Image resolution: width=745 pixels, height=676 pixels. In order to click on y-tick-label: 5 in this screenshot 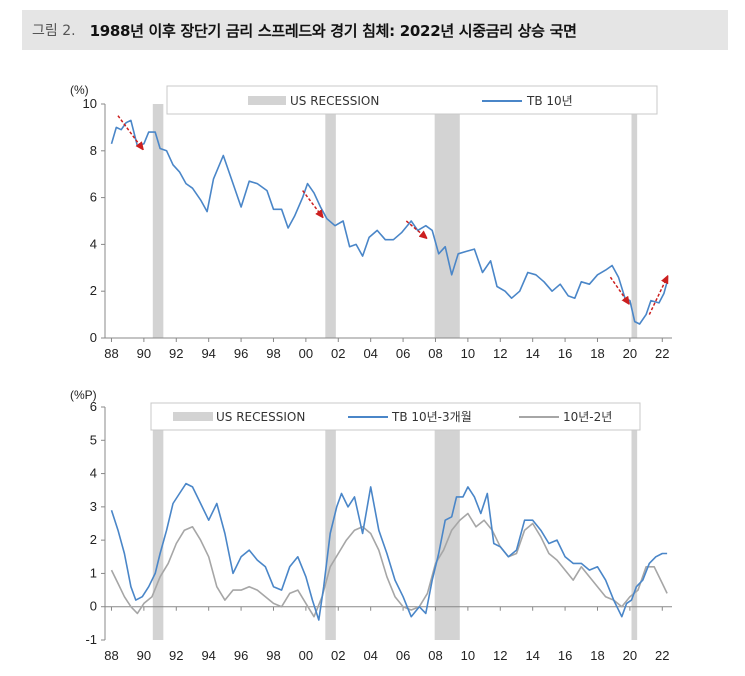, I will do `click(93, 439)`.